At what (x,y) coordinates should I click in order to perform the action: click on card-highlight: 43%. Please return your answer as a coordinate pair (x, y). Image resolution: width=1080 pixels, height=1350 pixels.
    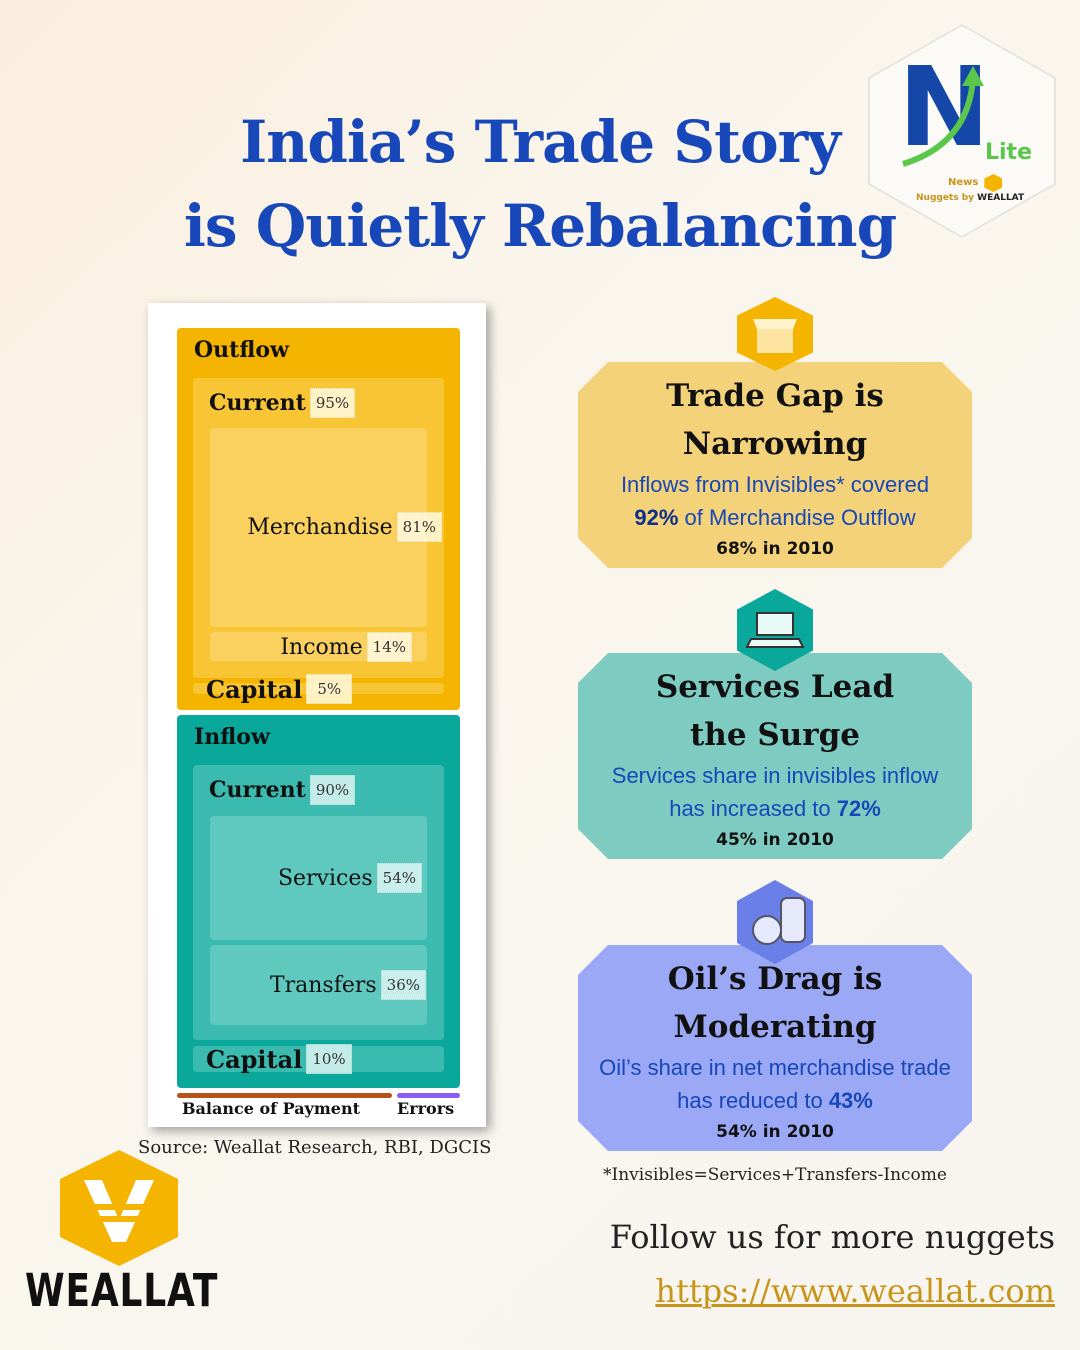
    Looking at the image, I should click on (850, 1100).